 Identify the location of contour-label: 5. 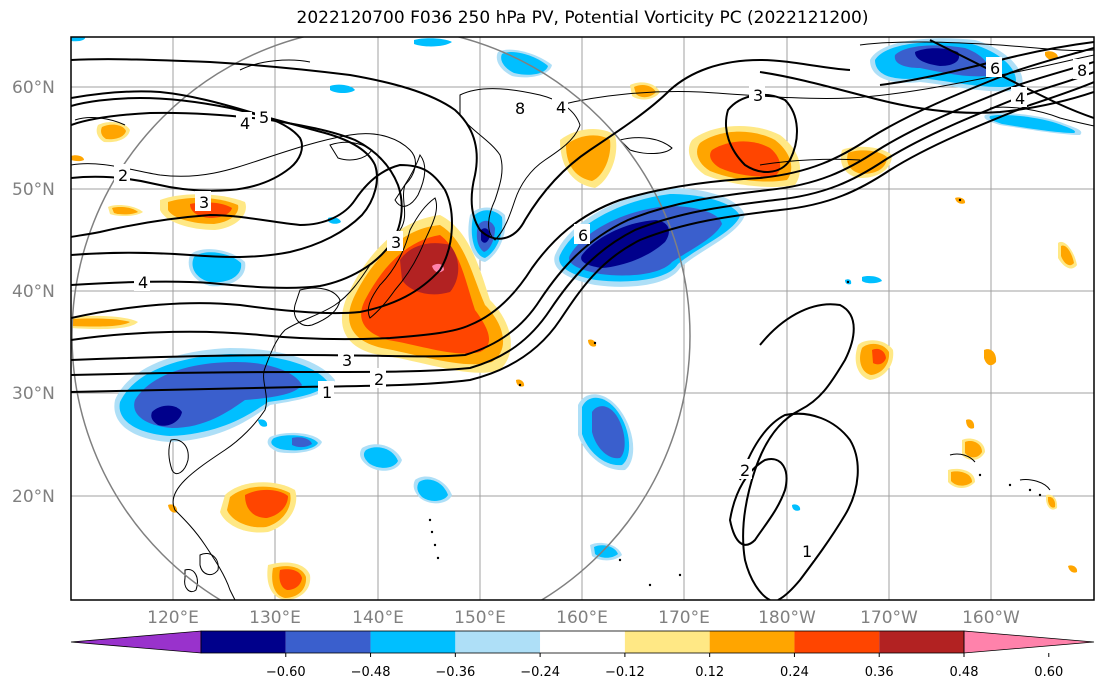
(264, 117).